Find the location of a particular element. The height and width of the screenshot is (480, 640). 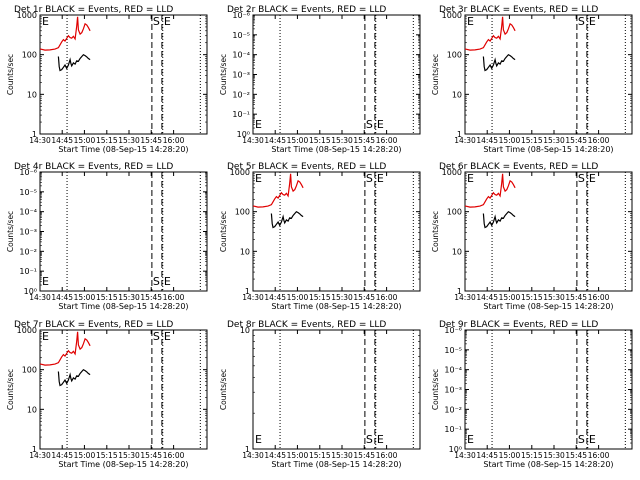

y-tick-label: 10⁻⁶ is located at coordinates (28, 172).